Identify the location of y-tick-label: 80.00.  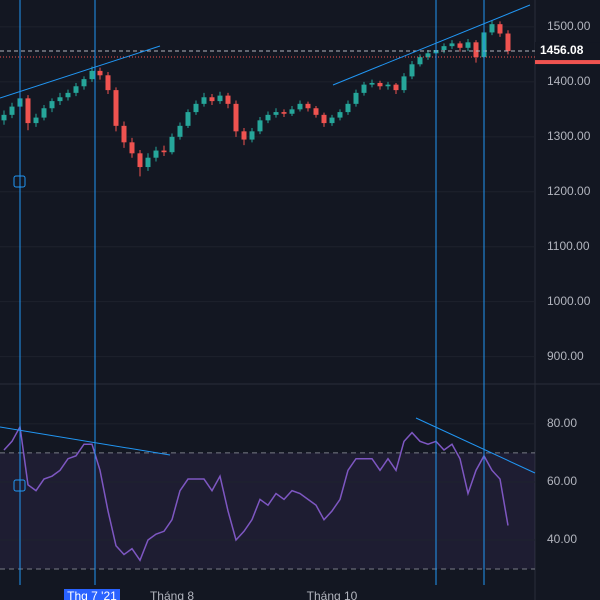
(562, 423).